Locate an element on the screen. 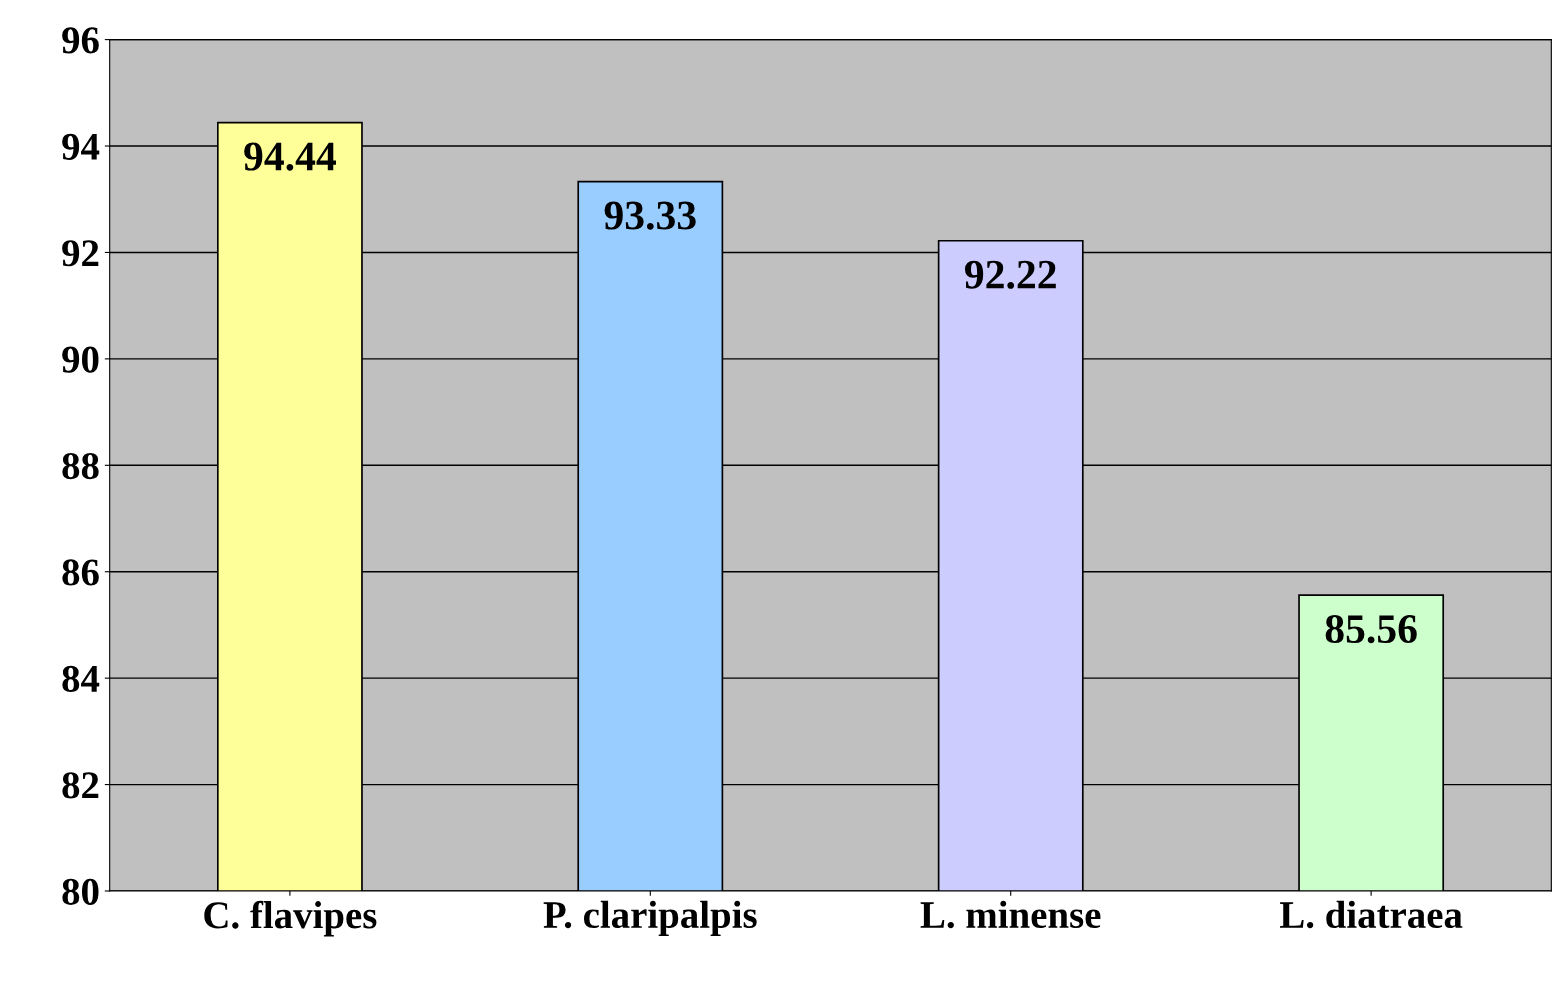  x-tick-label: P. claripalpis is located at coordinates (650, 918).